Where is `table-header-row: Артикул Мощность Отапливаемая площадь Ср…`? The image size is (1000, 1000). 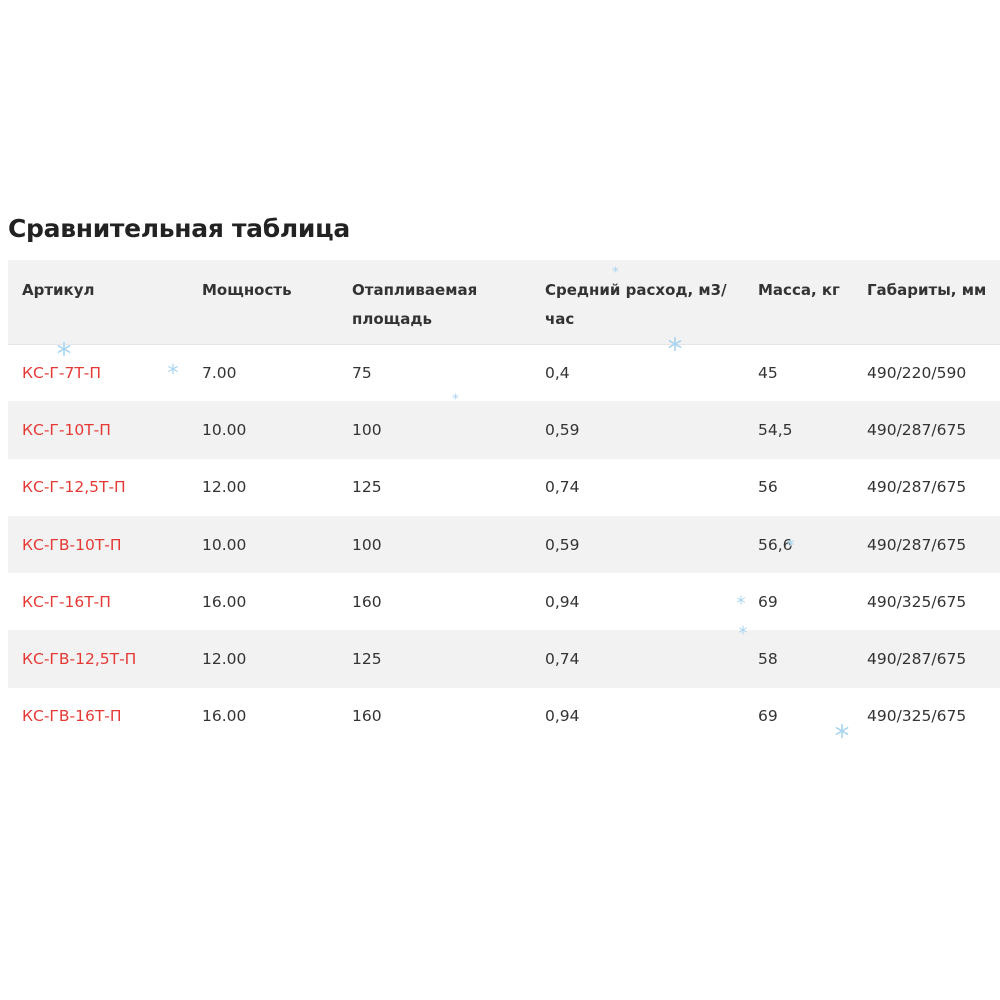 table-header-row: Артикул Мощность Отапливаемая площадь Ср… is located at coordinates (504, 302).